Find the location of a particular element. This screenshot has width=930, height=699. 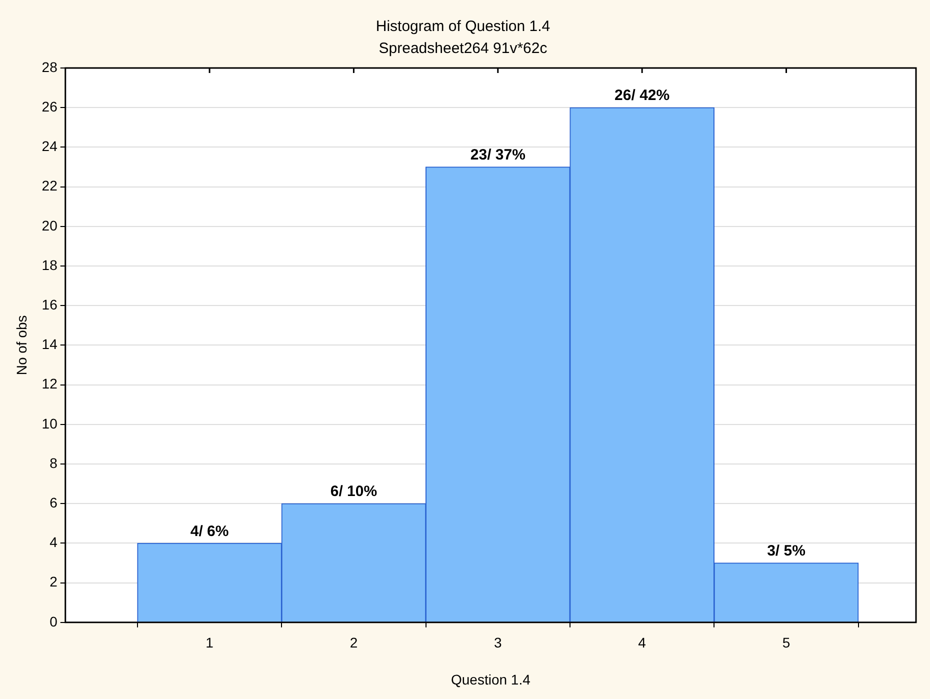

data-label: 6/ 10% is located at coordinates (354, 491).